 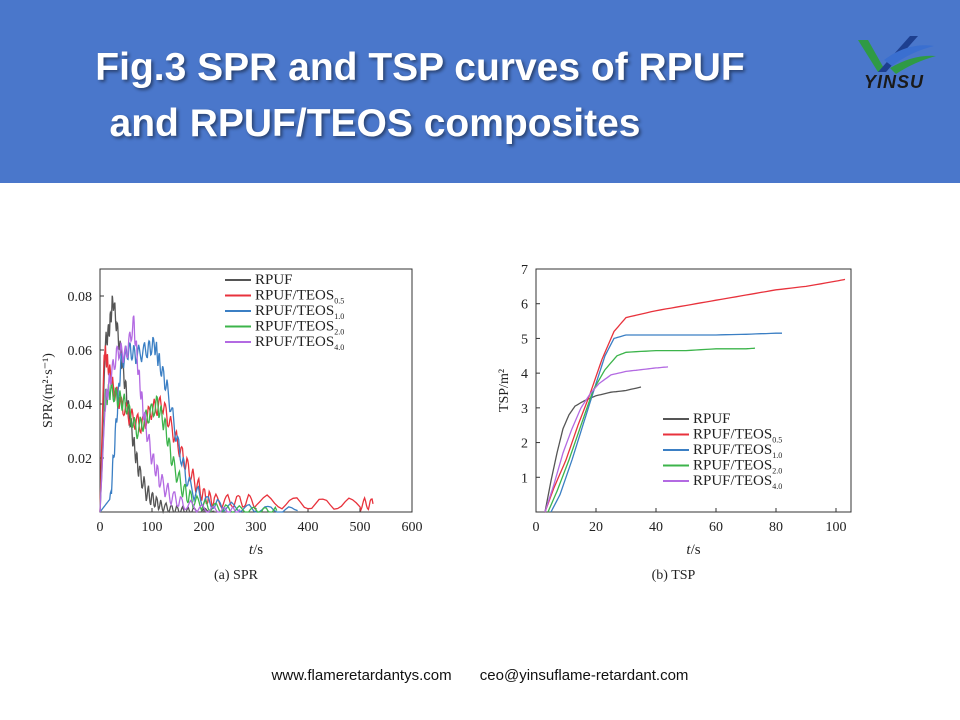 What do you see at coordinates (360, 527) in the screenshot?
I see `x-tick-label: 500` at bounding box center [360, 527].